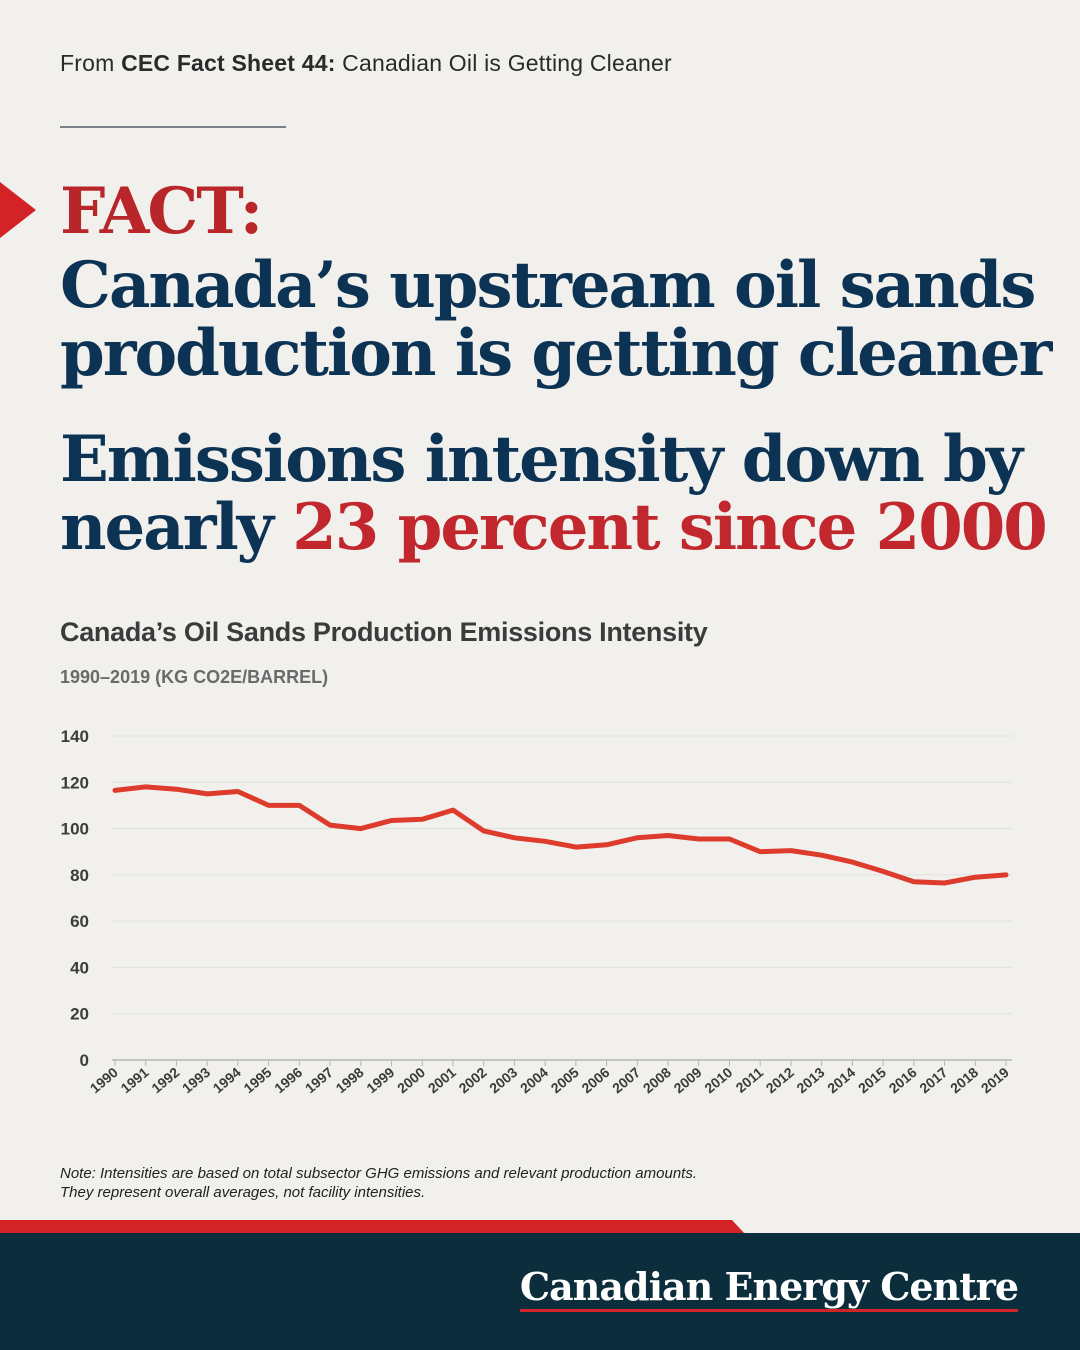 The width and height of the screenshot is (1080, 1350). Describe the element at coordinates (18, 210) in the screenshot. I see `fact-arrow-icon` at that location.